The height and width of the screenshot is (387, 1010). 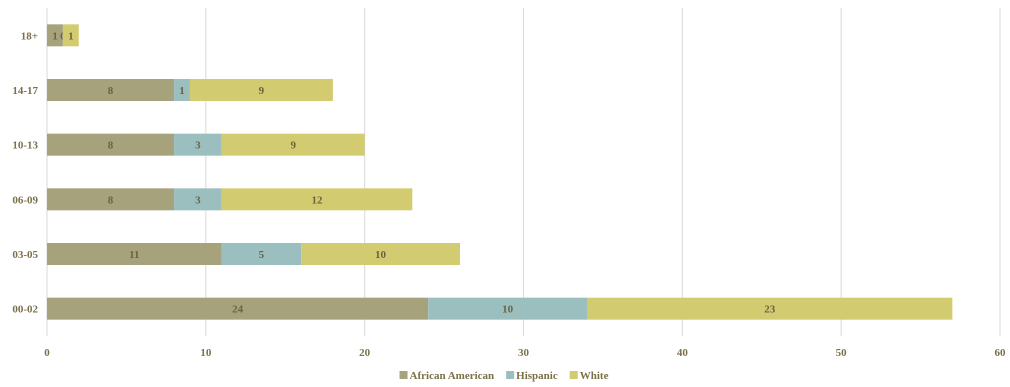 I want to click on legend-label: African American, so click(x=452, y=376).